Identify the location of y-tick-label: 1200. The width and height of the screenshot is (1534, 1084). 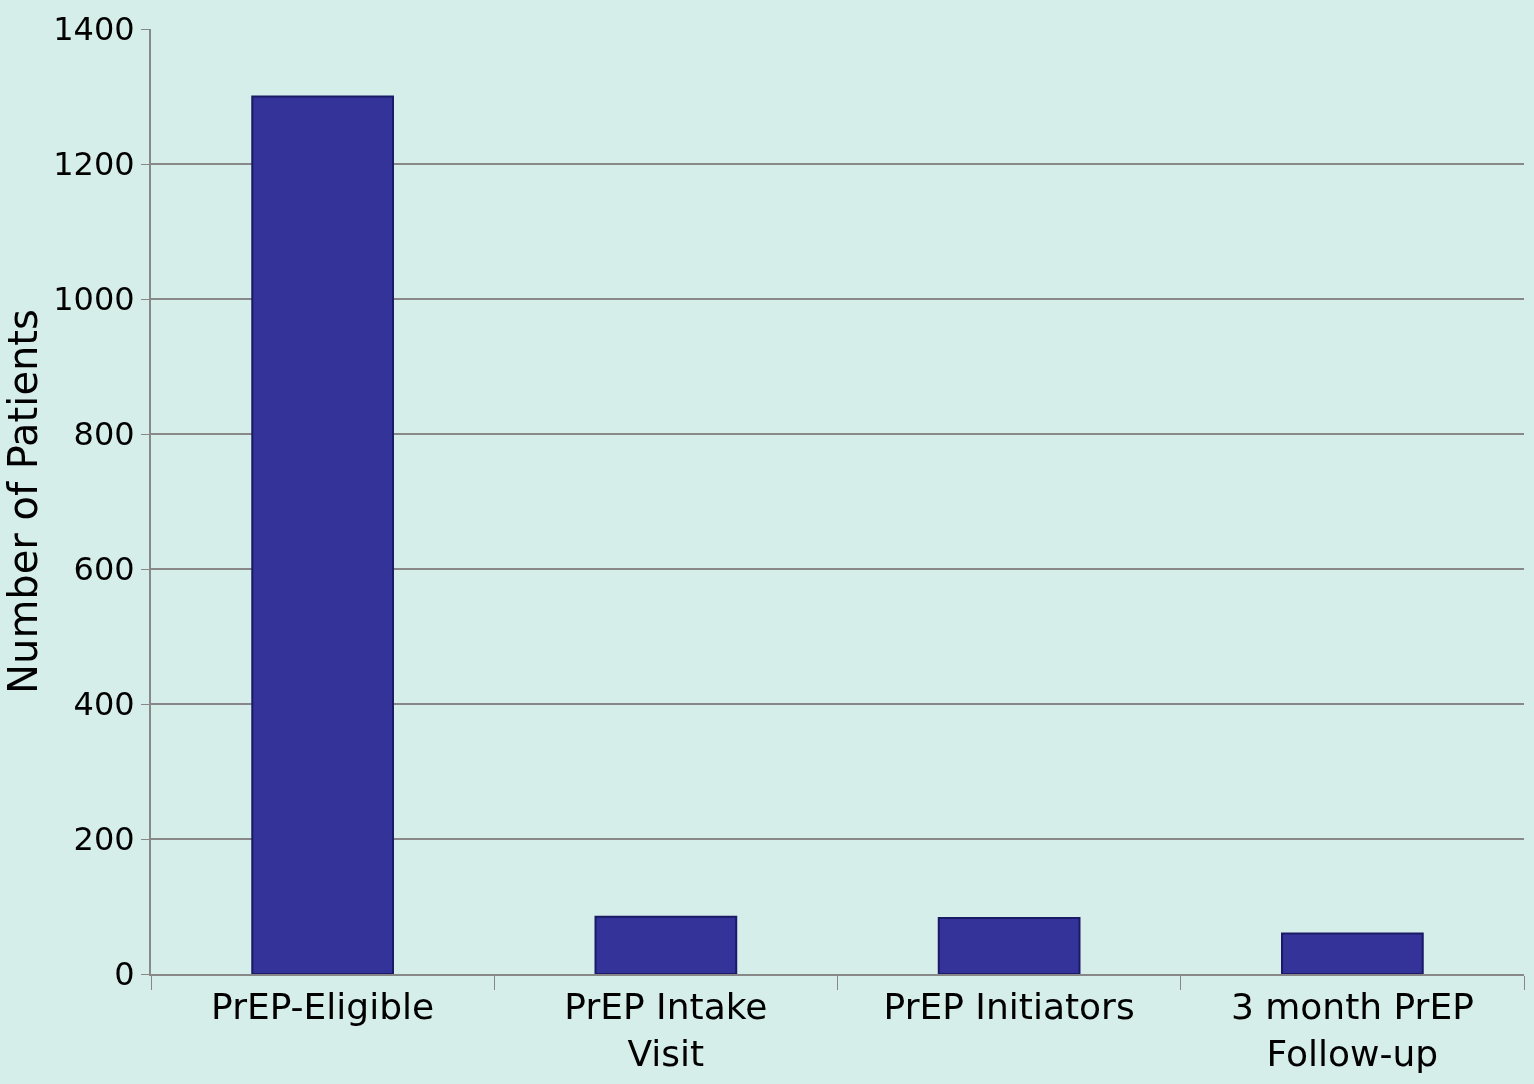
(94, 164).